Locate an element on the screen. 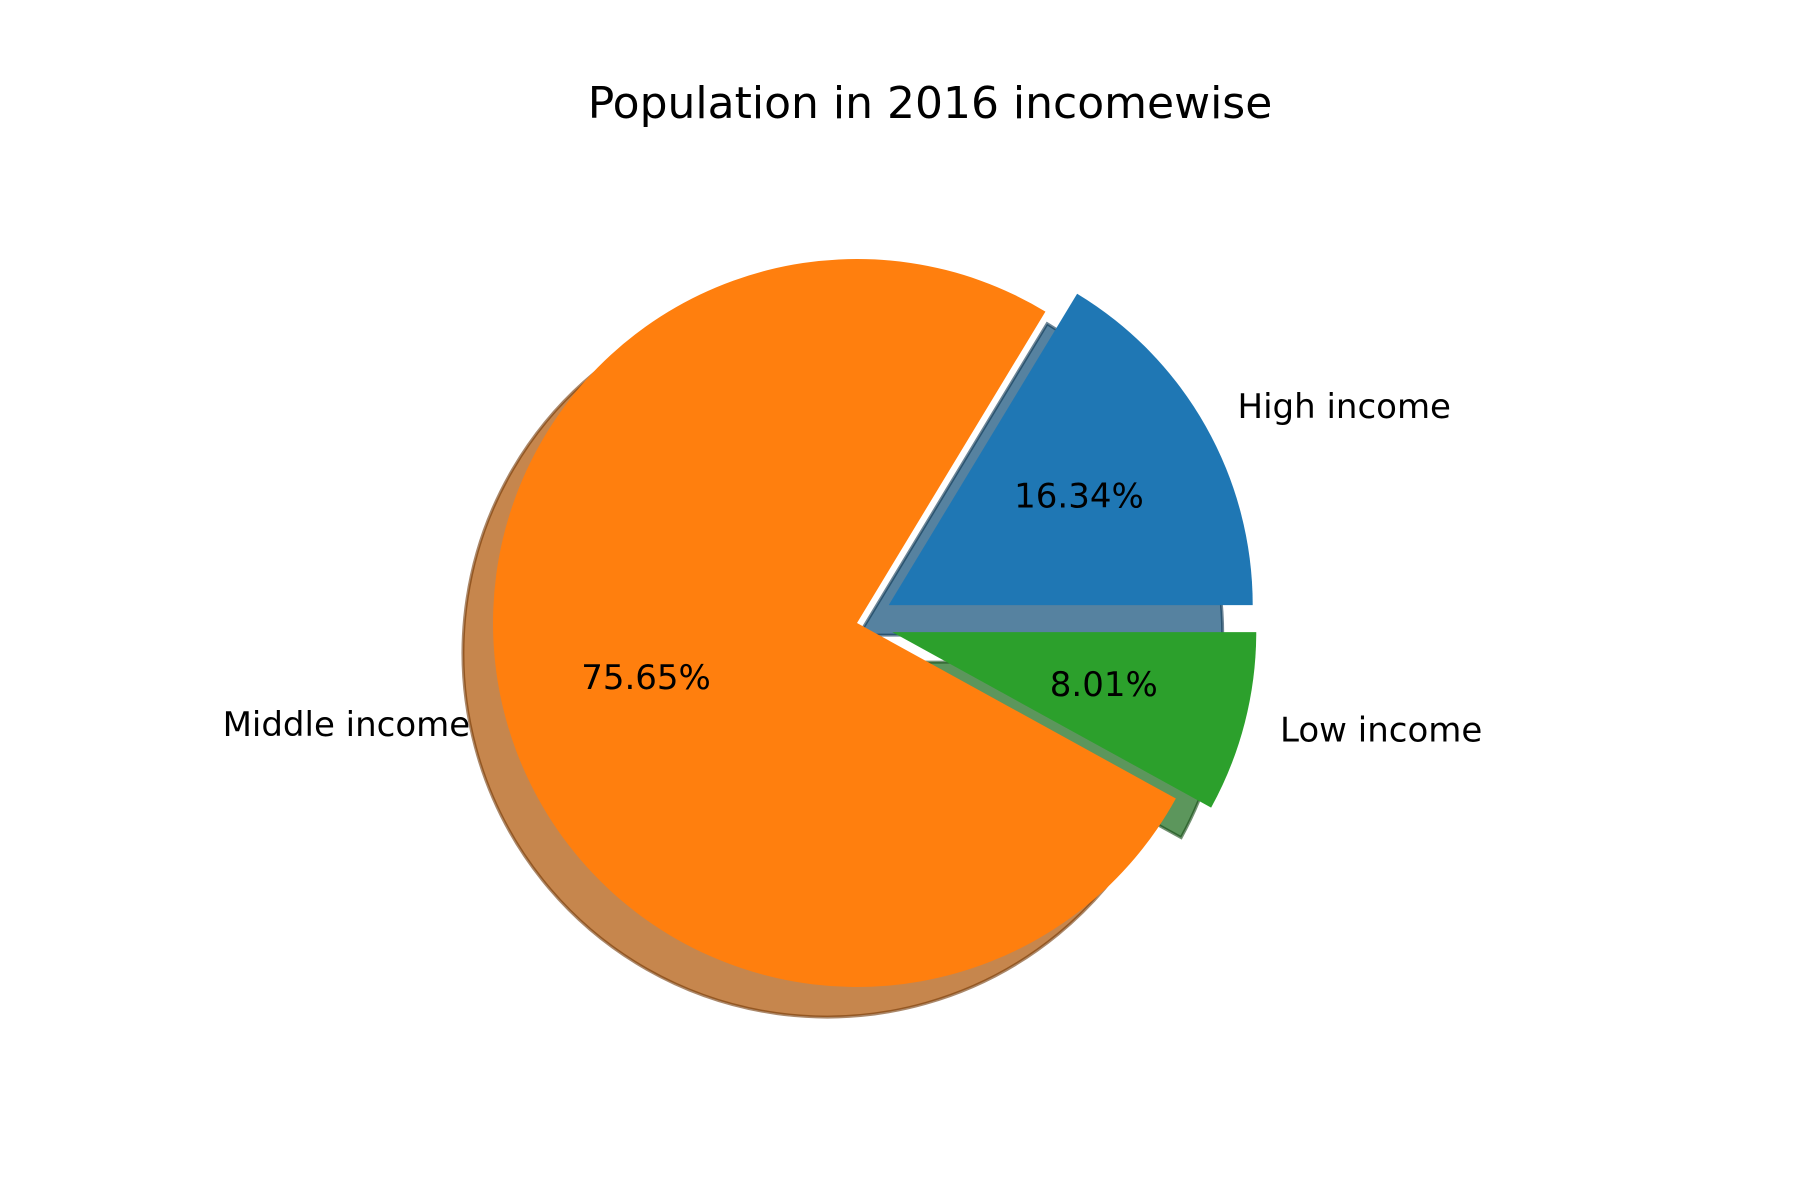 The width and height of the screenshot is (1800, 1200). pie-slice-high-income is located at coordinates (1070, 449).